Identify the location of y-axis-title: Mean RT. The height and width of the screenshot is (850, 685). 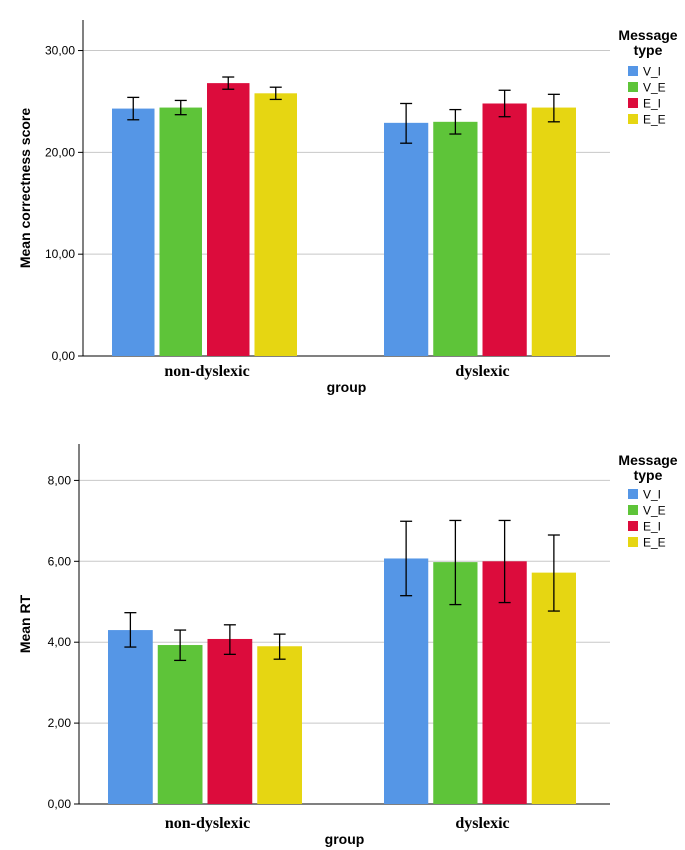
(25, 623).